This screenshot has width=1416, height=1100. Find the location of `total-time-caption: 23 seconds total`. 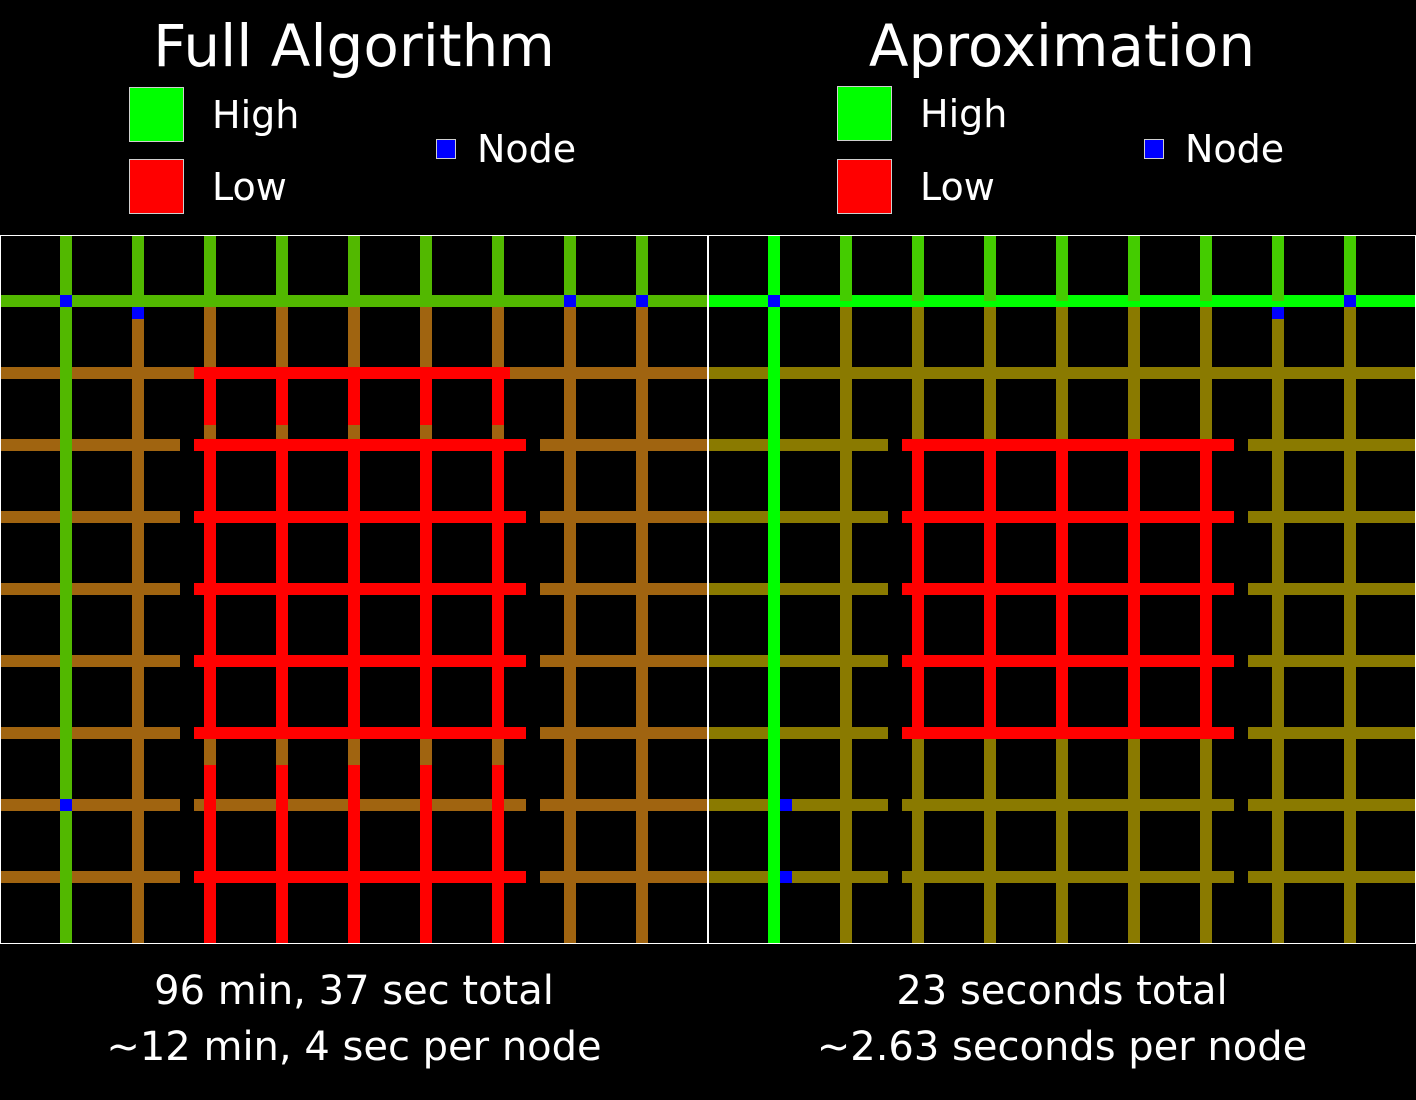

total-time-caption: 23 seconds total is located at coordinates (1062, 991).